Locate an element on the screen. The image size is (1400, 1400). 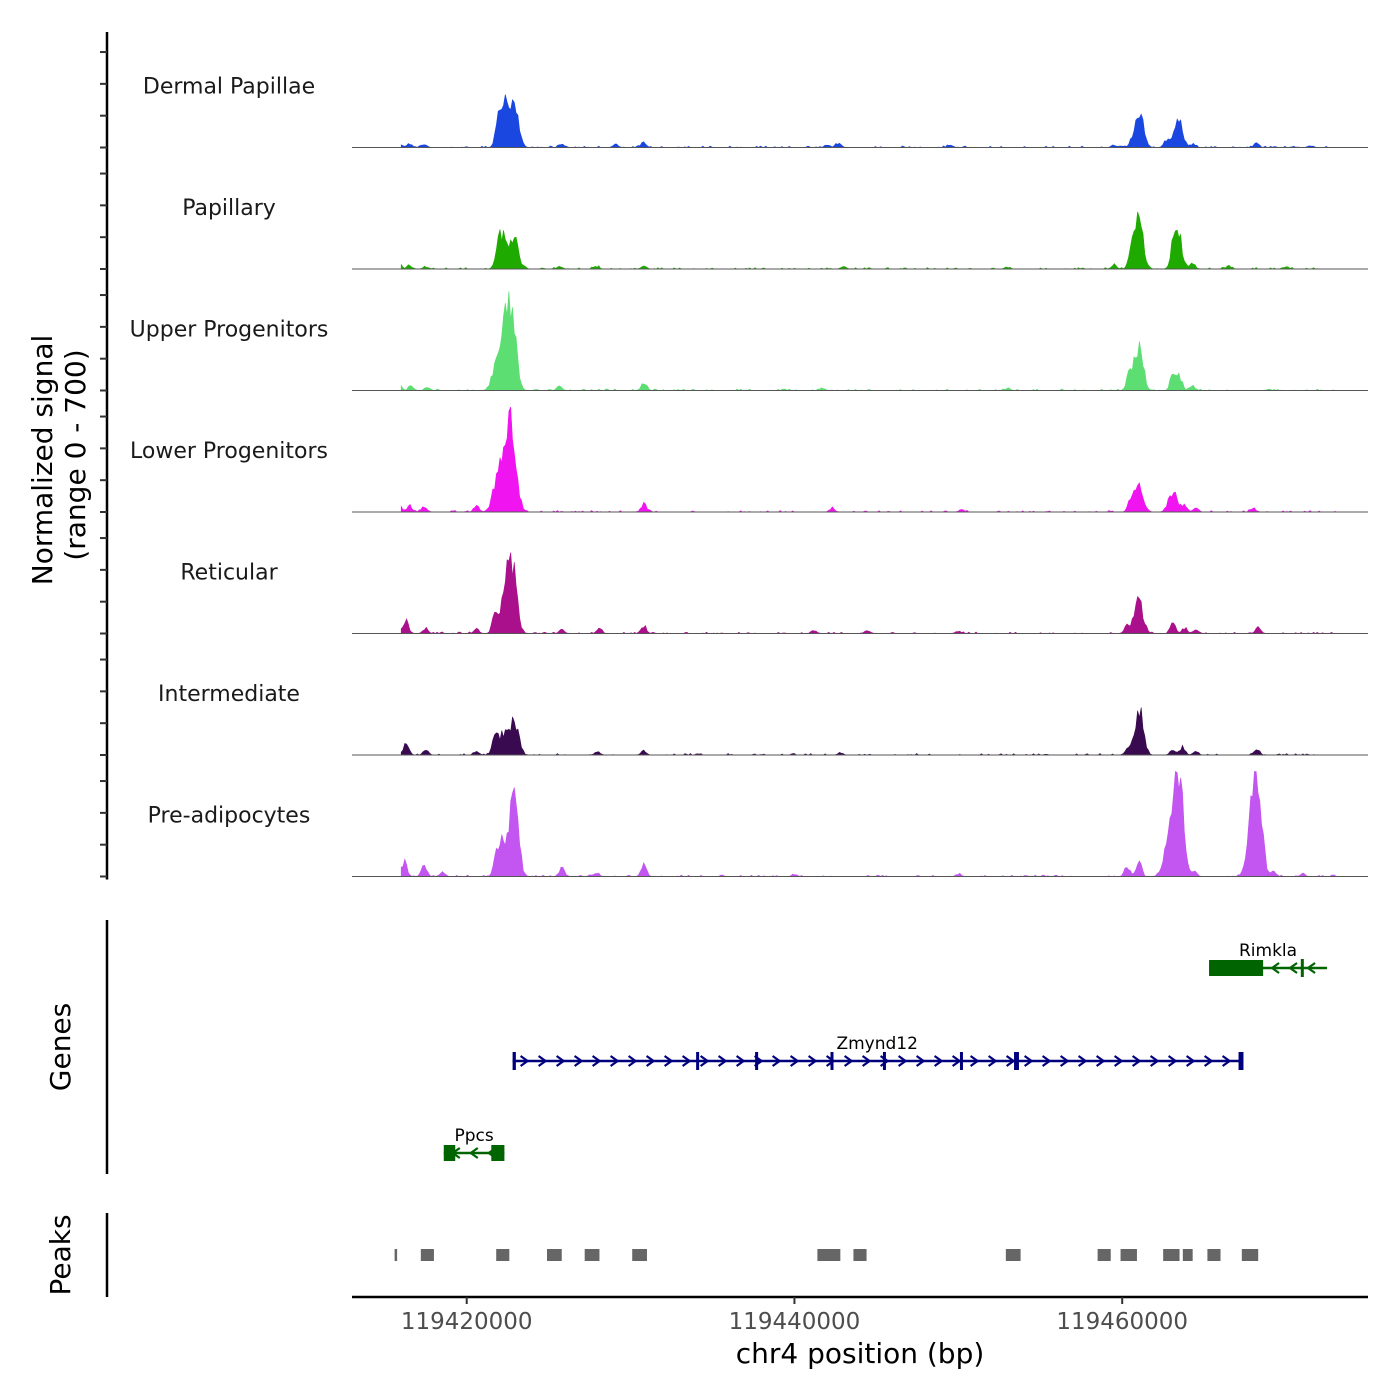
track-dermal-papillae: Dermal Papillae is located at coordinates (755, 111).